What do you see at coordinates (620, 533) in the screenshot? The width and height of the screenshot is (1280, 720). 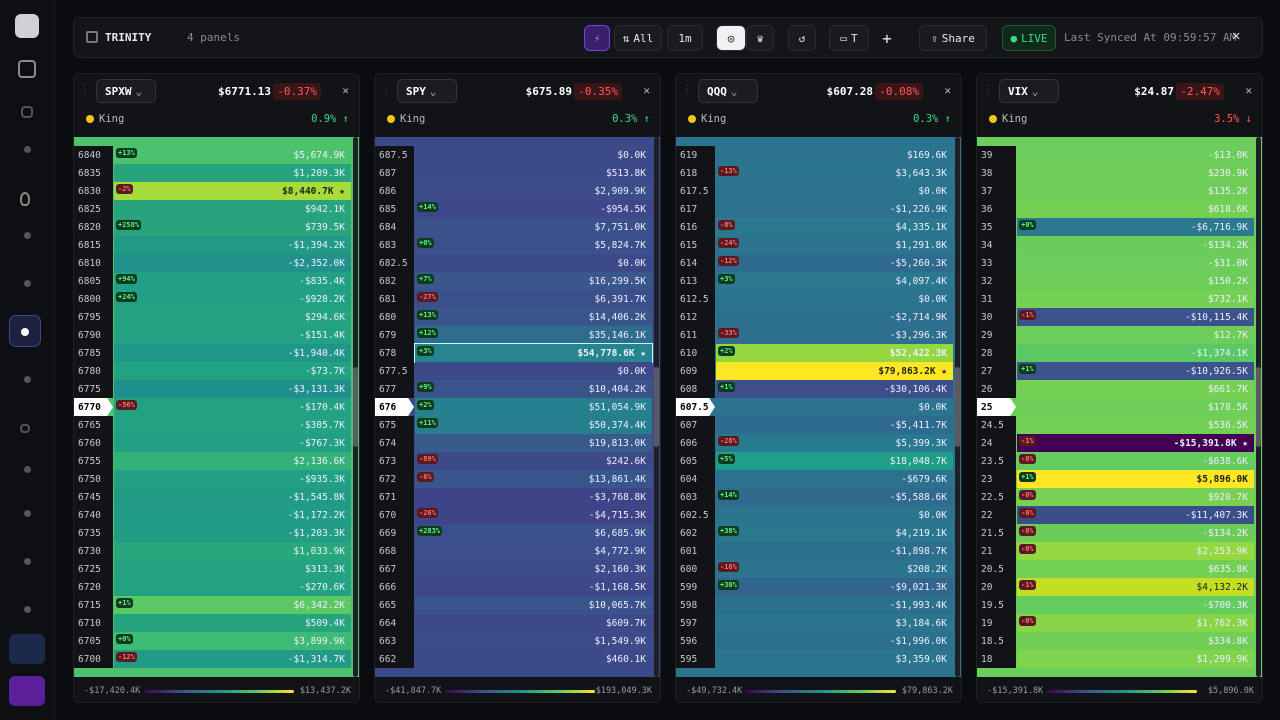 I see `gex-value: $6,685.9K` at bounding box center [620, 533].